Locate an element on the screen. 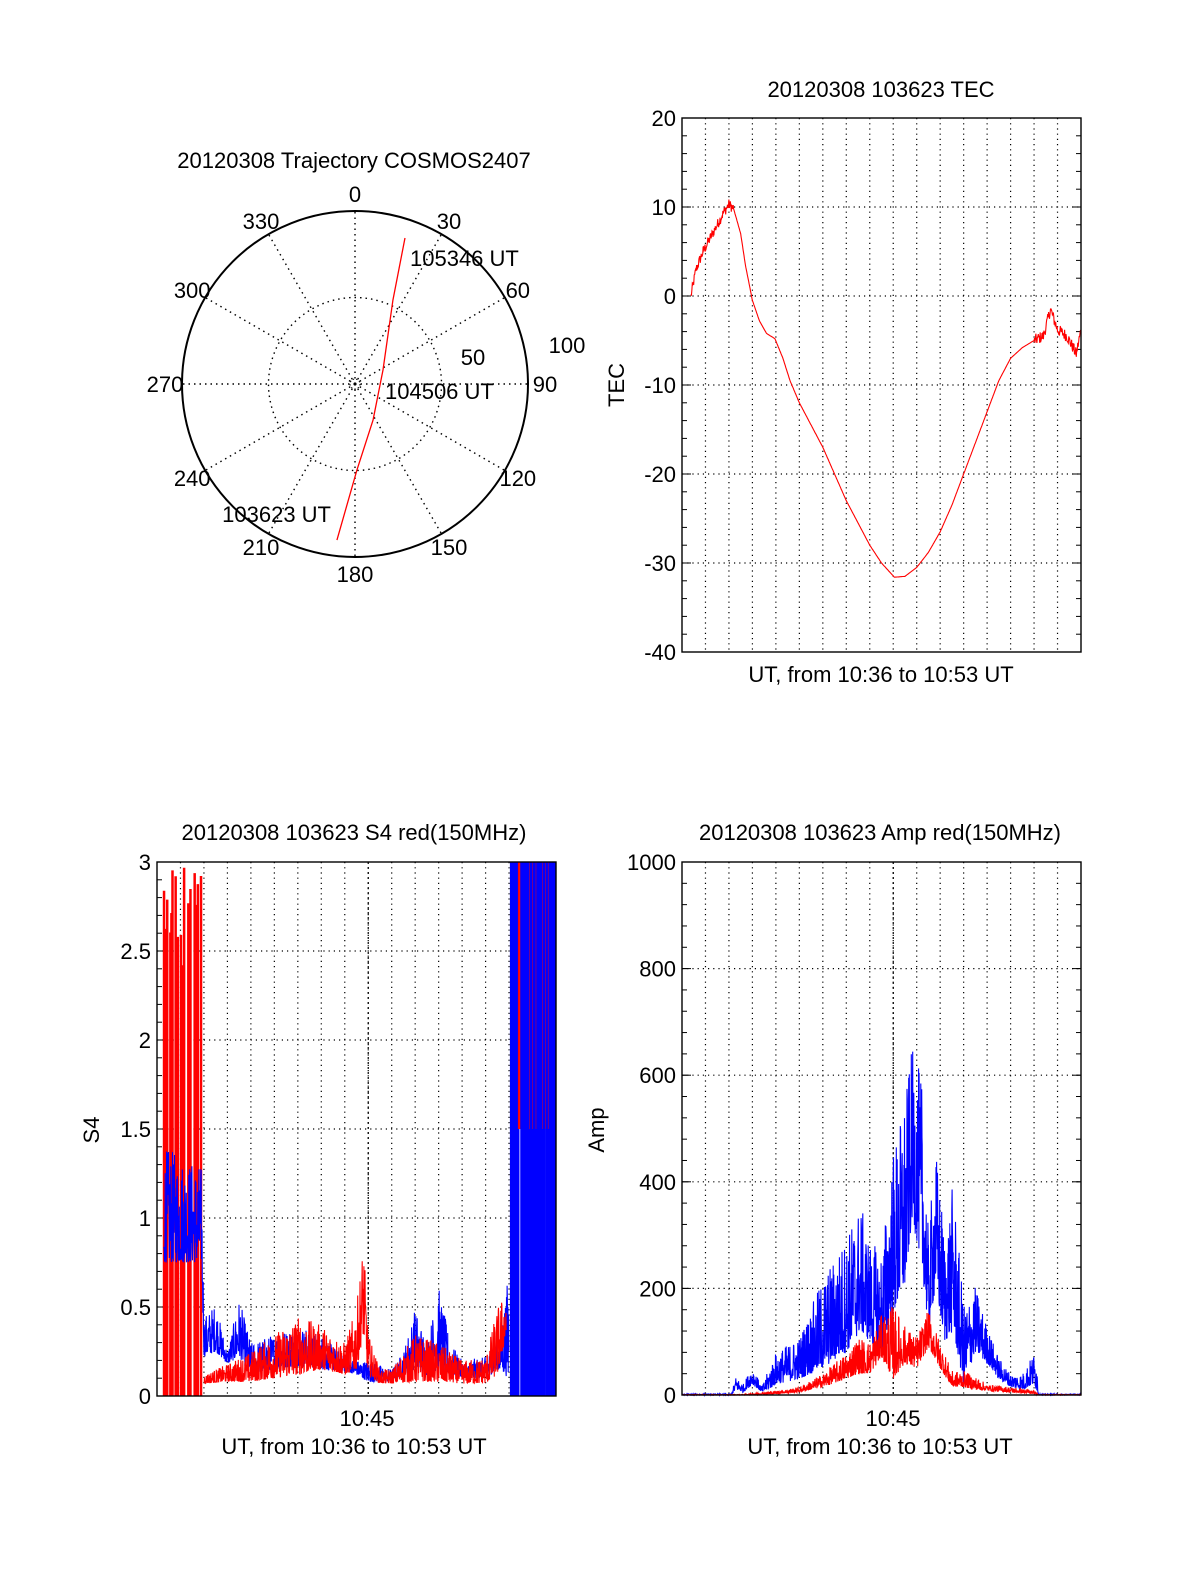 The height and width of the screenshot is (1575, 1200). amp-ytick-label: 0 is located at coordinates (670, 1395).